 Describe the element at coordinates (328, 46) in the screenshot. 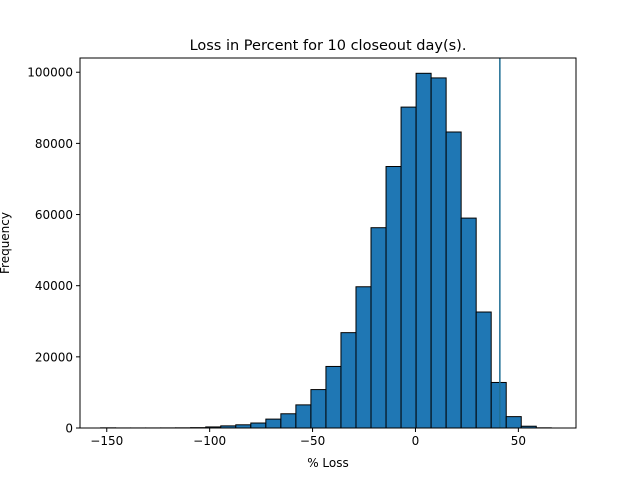

I see `chart-title: Loss in Percent for 10 closeout day(s).` at that location.